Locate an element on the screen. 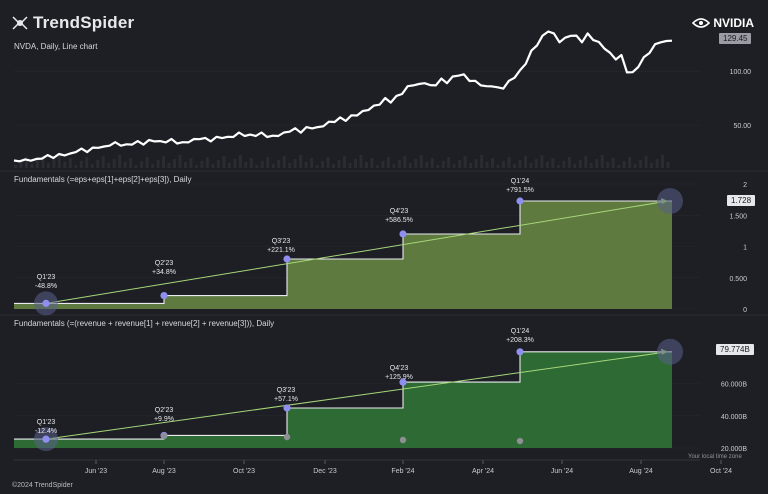  eps-tick-label: 0.500 is located at coordinates (738, 279).